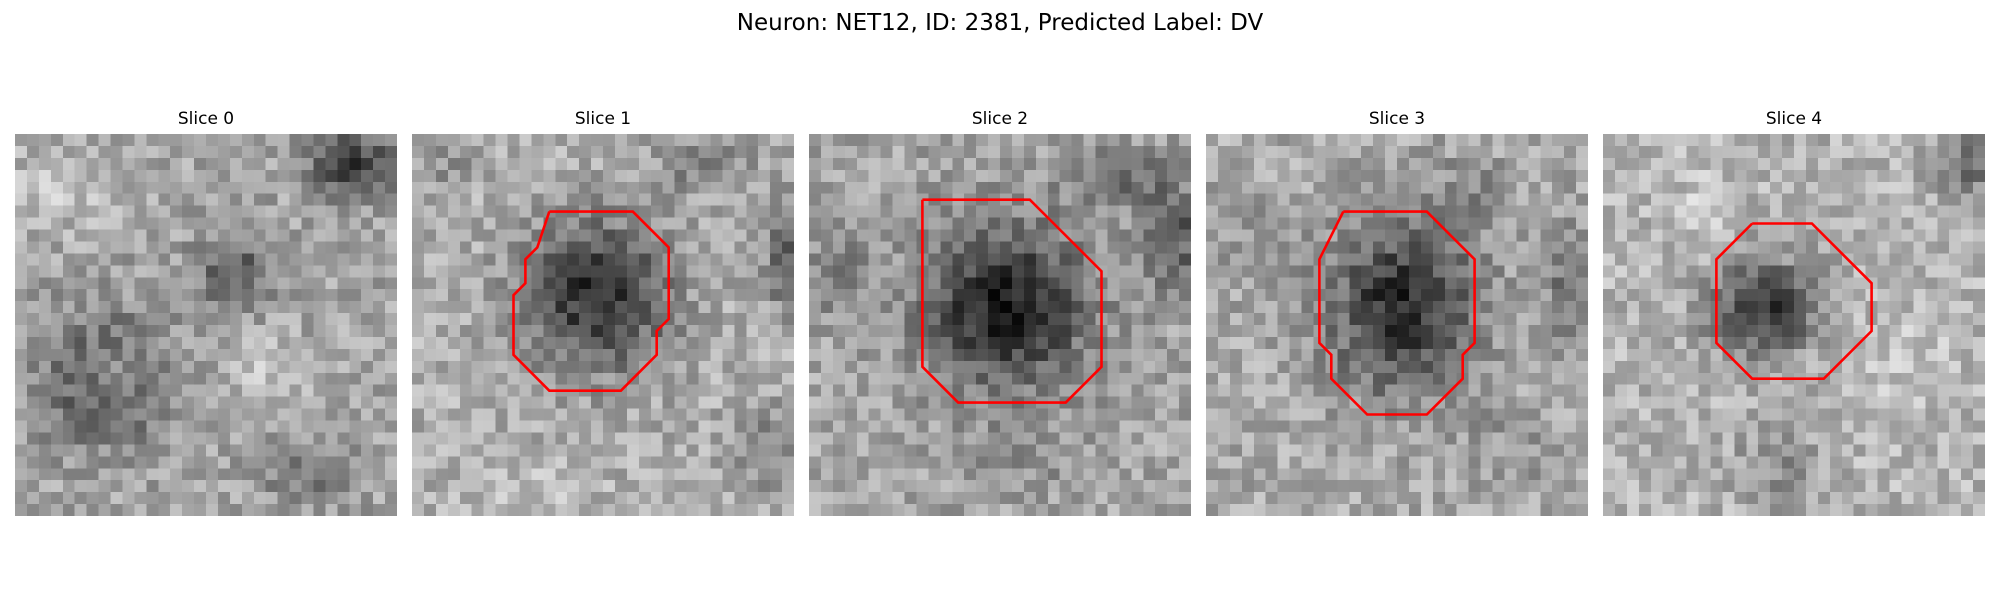  Describe the element at coordinates (603, 119) in the screenshot. I see `slice-title: Slice 1` at that location.